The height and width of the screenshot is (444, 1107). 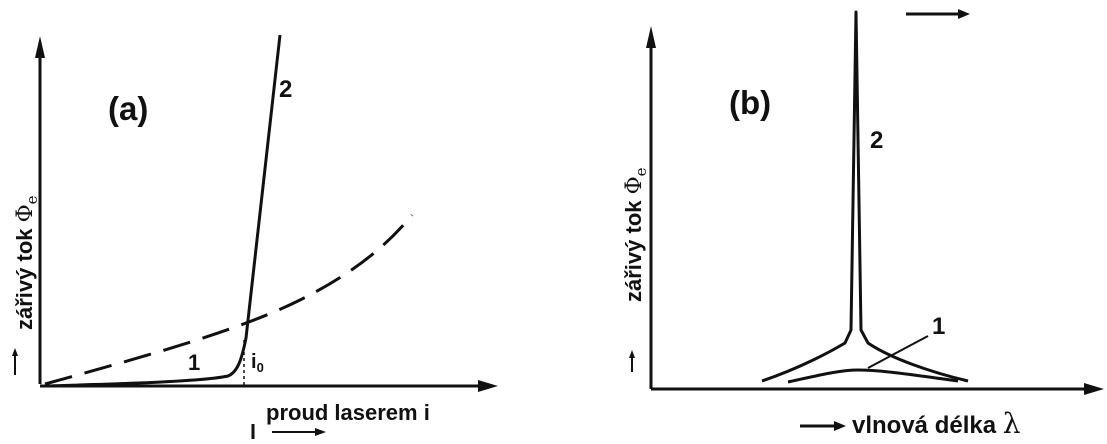 I want to click on panel-a-label: (a), so click(x=128, y=108).